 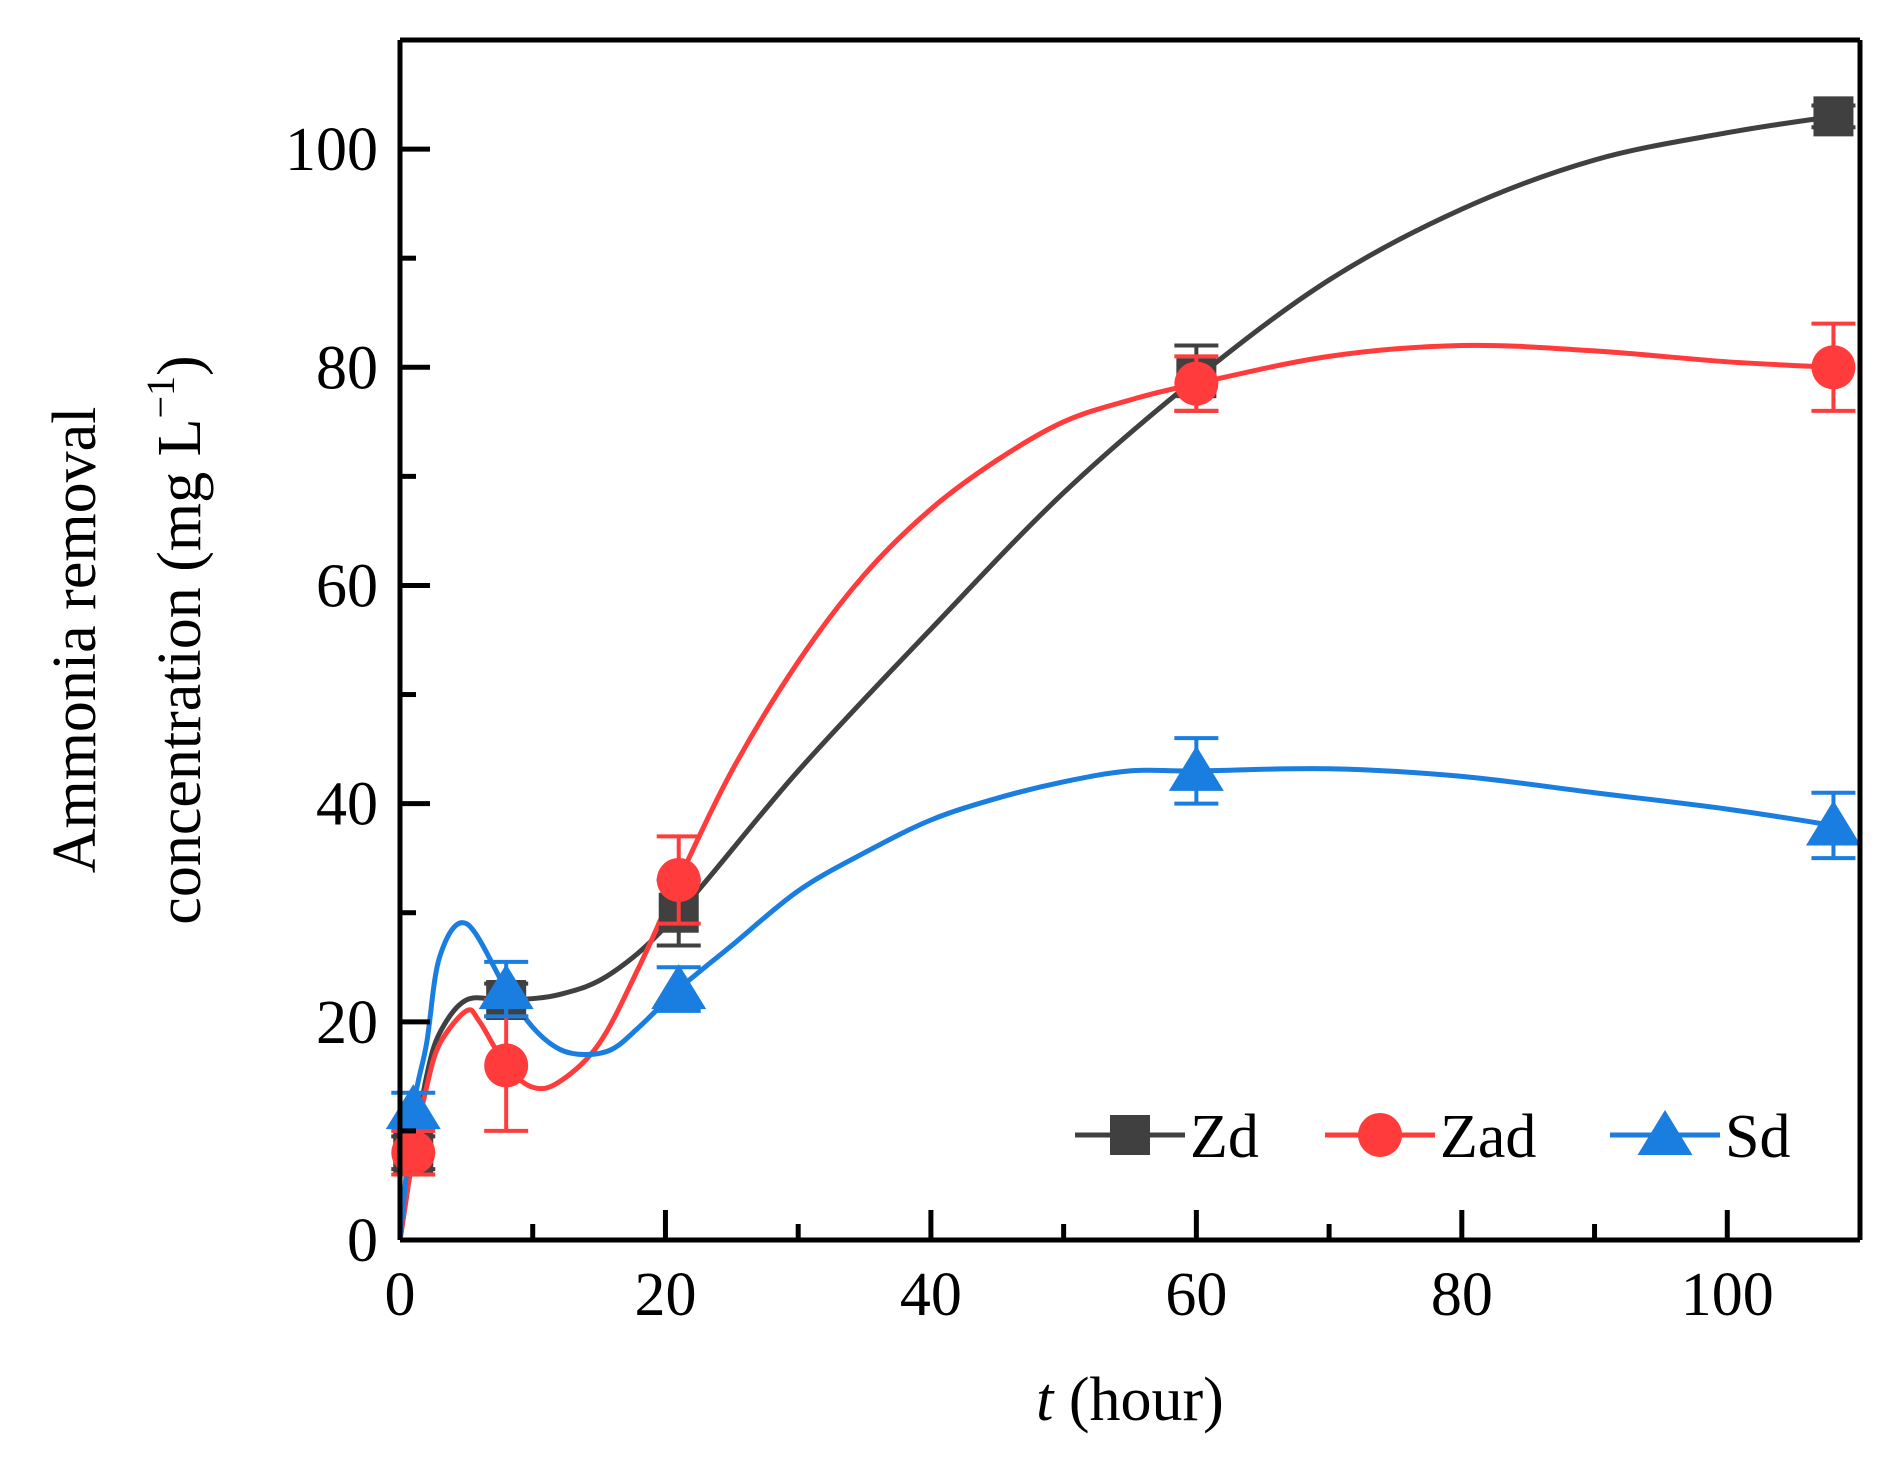 I want to click on y-tick-label: 100, so click(x=331, y=150).